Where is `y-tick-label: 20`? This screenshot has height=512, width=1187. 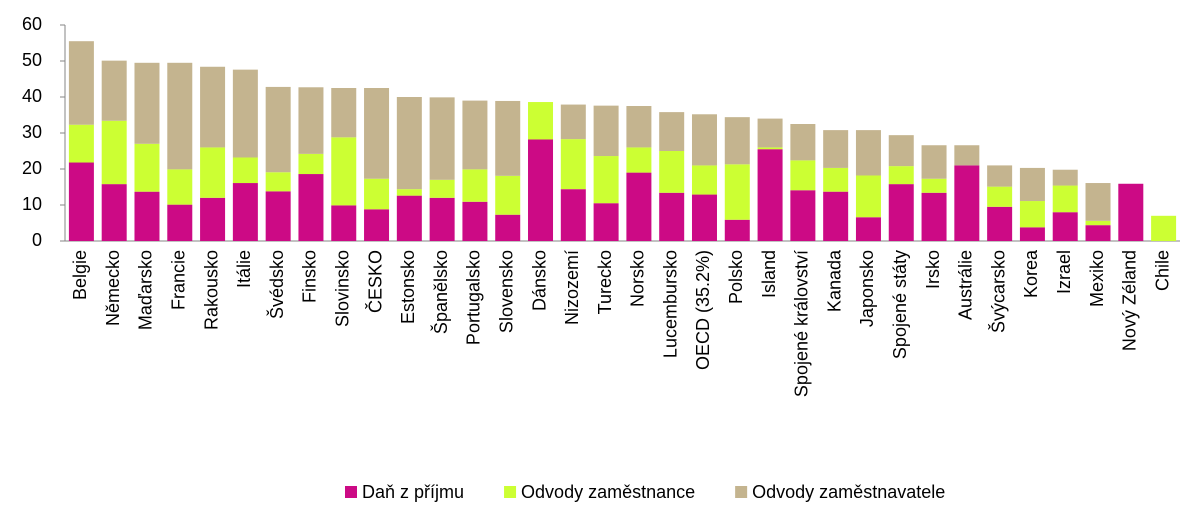 y-tick-label: 20 is located at coordinates (32, 168).